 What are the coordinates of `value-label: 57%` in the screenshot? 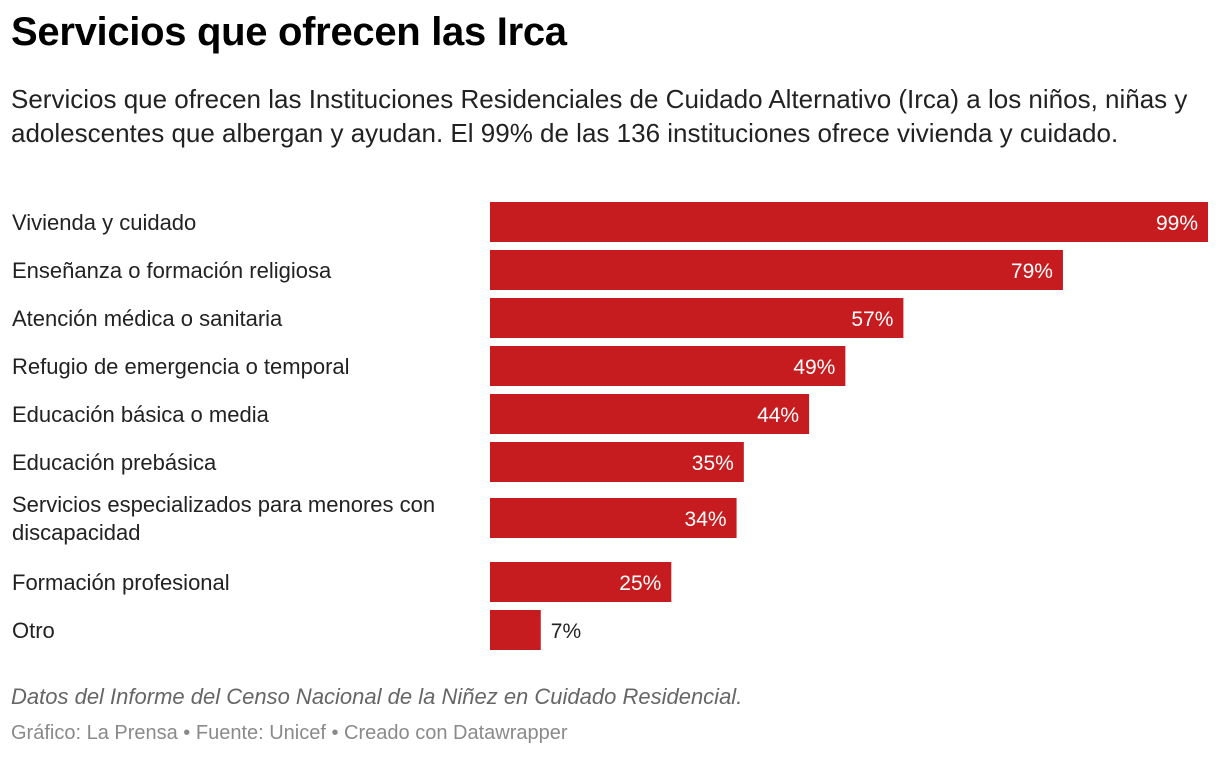 It's located at (872, 319).